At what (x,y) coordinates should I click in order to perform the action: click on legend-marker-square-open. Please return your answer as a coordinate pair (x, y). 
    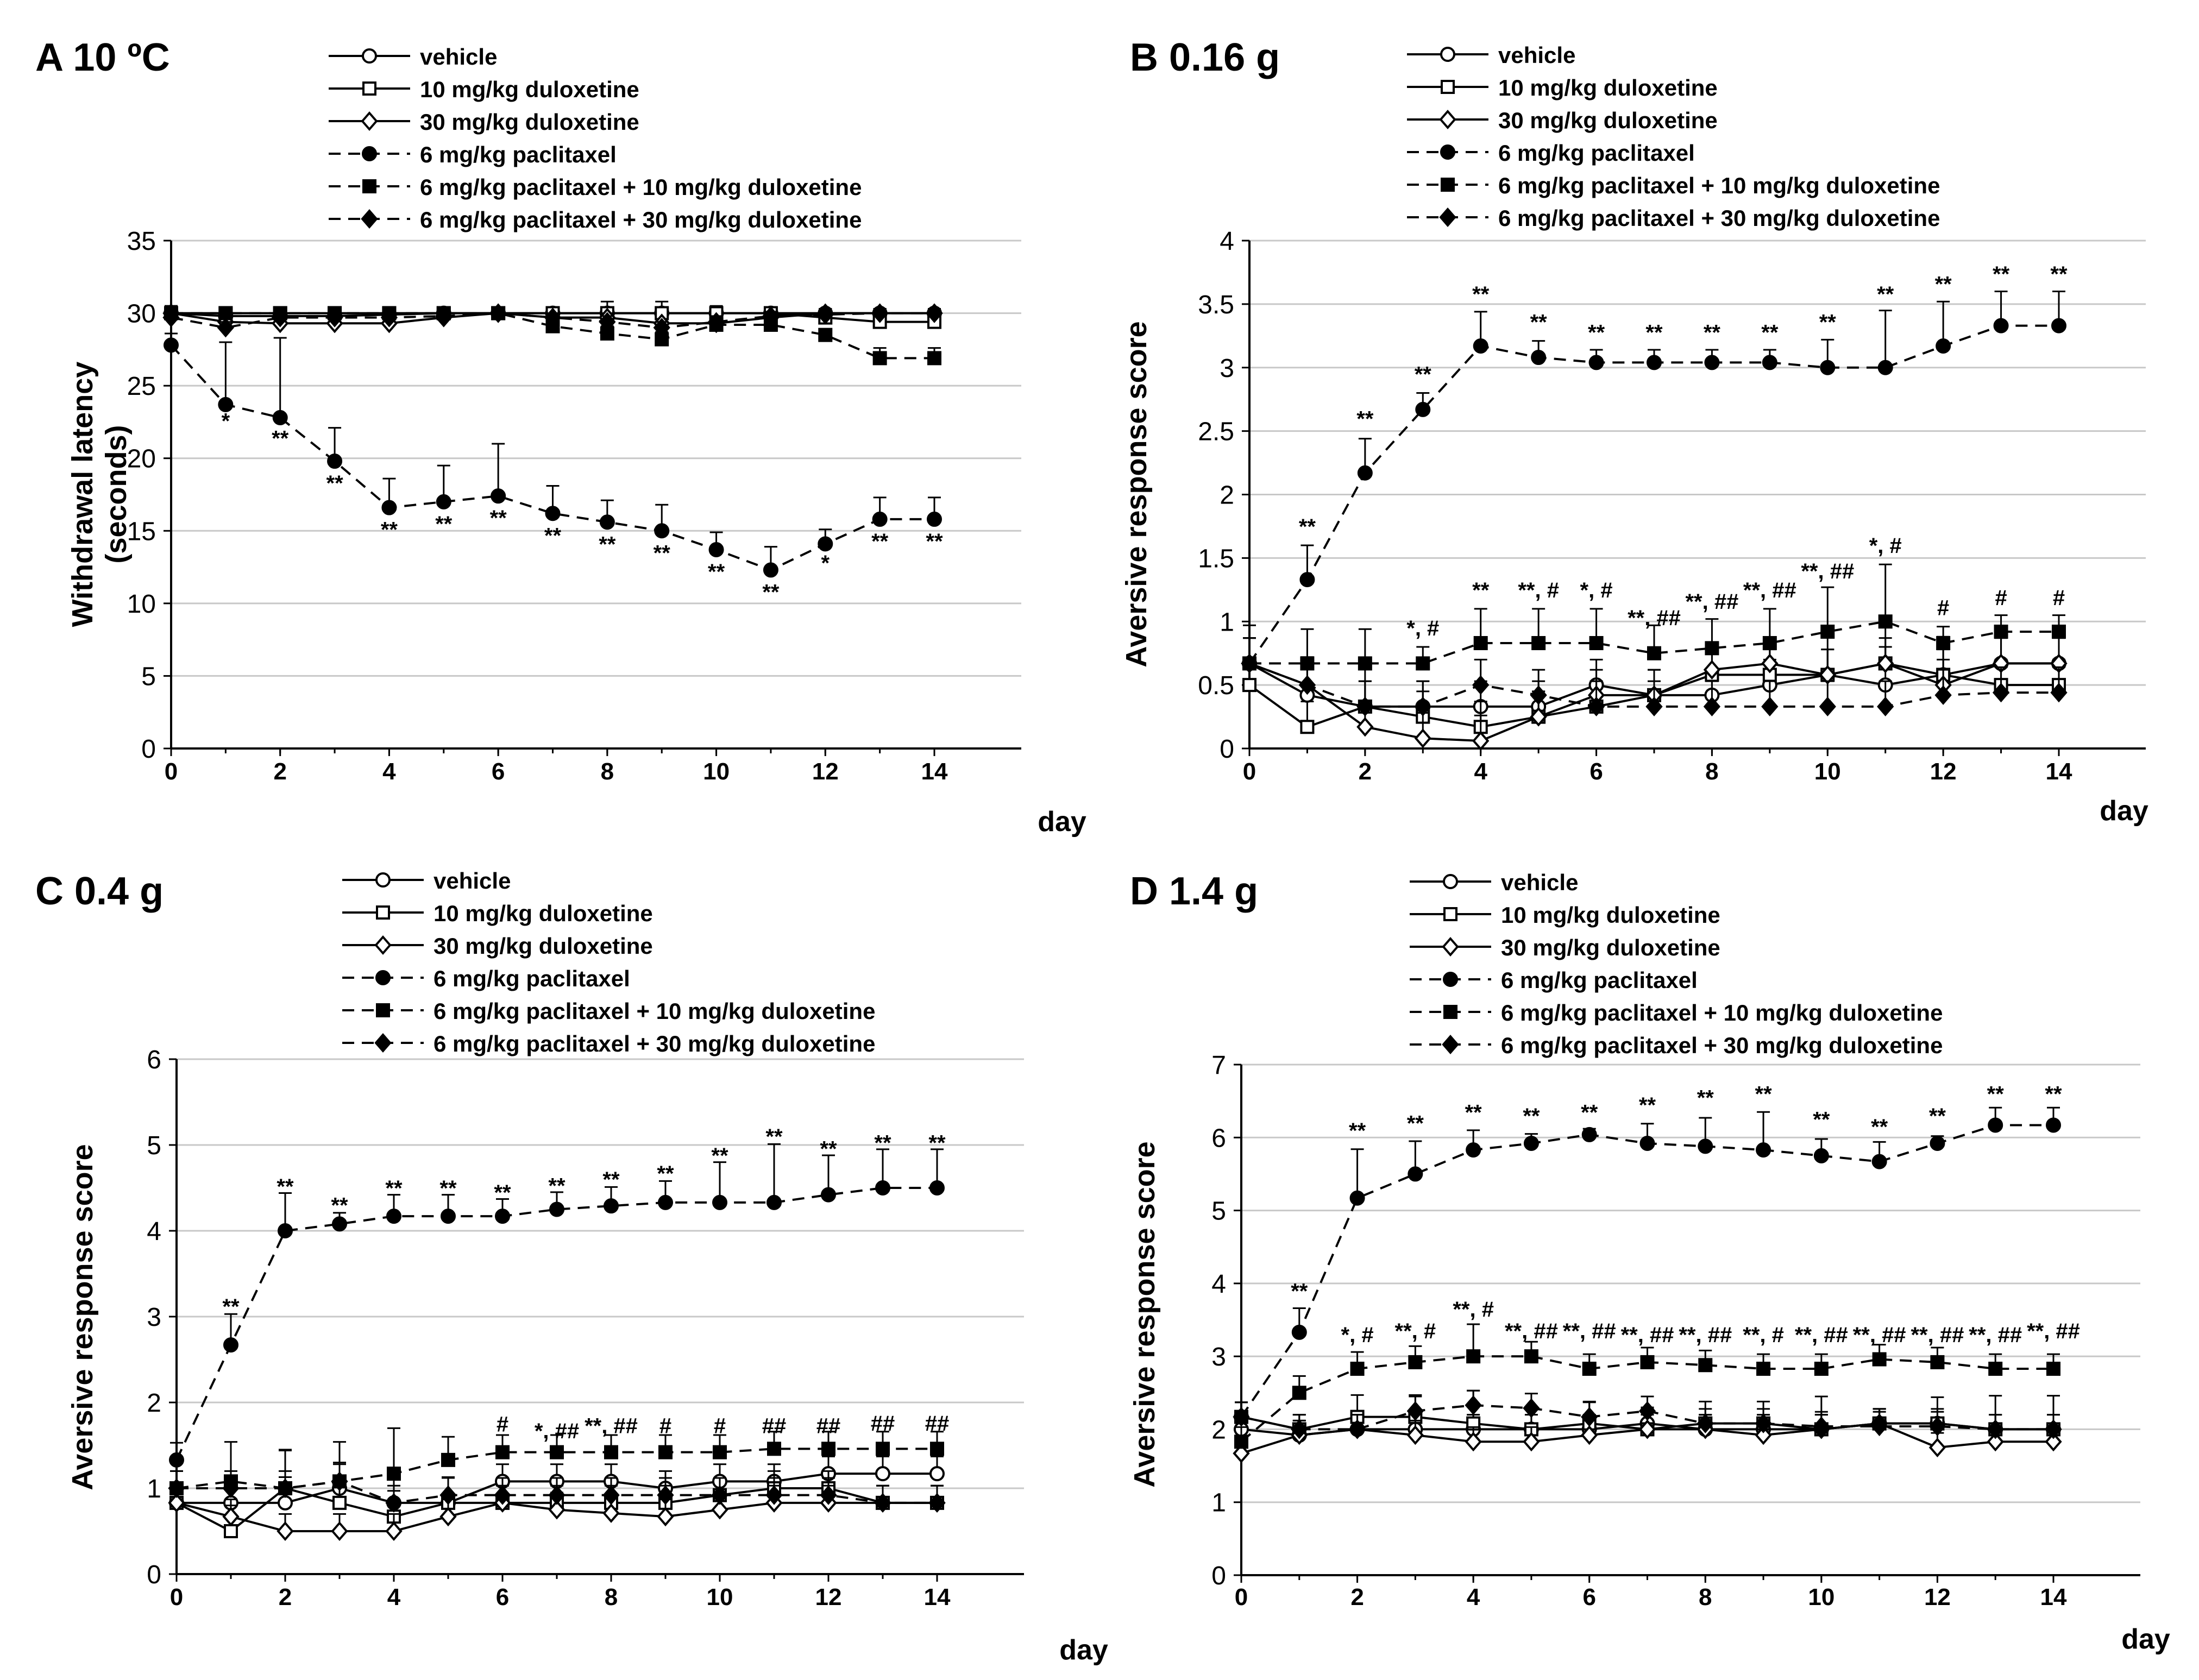
    Looking at the image, I should click on (1448, 87).